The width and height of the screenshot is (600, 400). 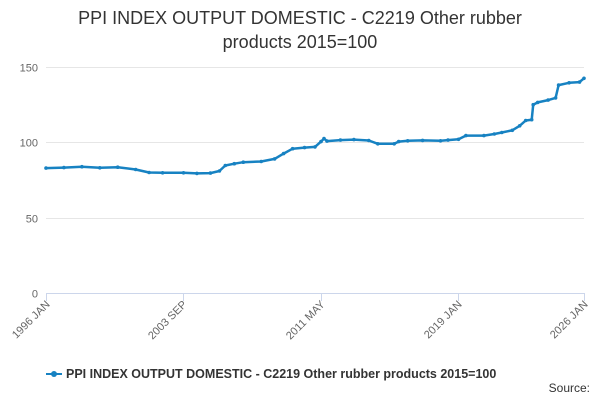 I want to click on source-label: Source:, so click(x=569, y=388).